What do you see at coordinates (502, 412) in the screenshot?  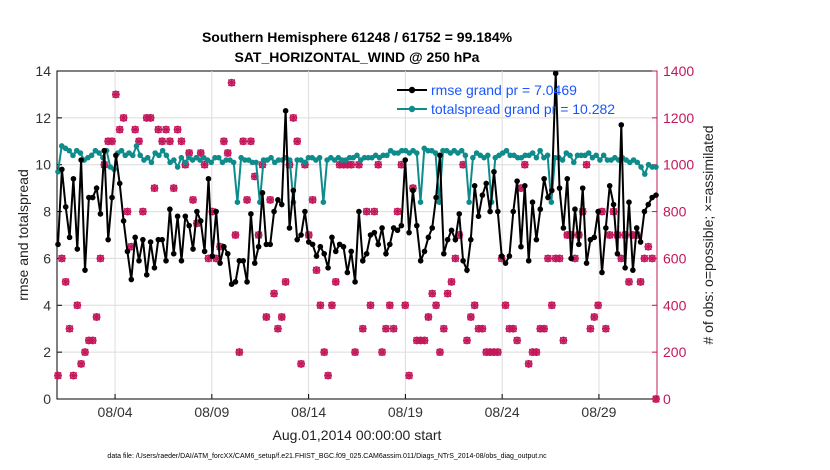 I see `x-tick-label: 08/24` at bounding box center [502, 412].